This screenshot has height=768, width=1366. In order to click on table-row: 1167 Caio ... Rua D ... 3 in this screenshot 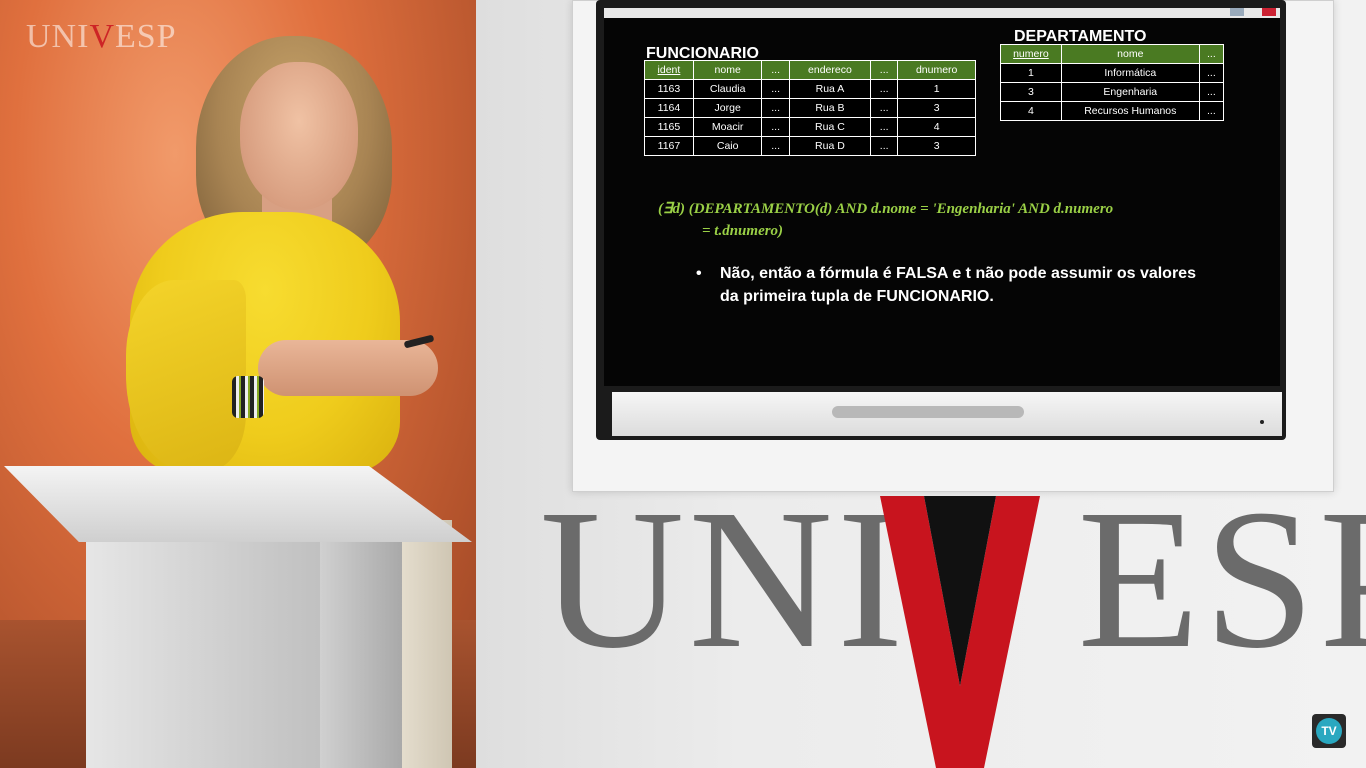, I will do `click(810, 146)`.